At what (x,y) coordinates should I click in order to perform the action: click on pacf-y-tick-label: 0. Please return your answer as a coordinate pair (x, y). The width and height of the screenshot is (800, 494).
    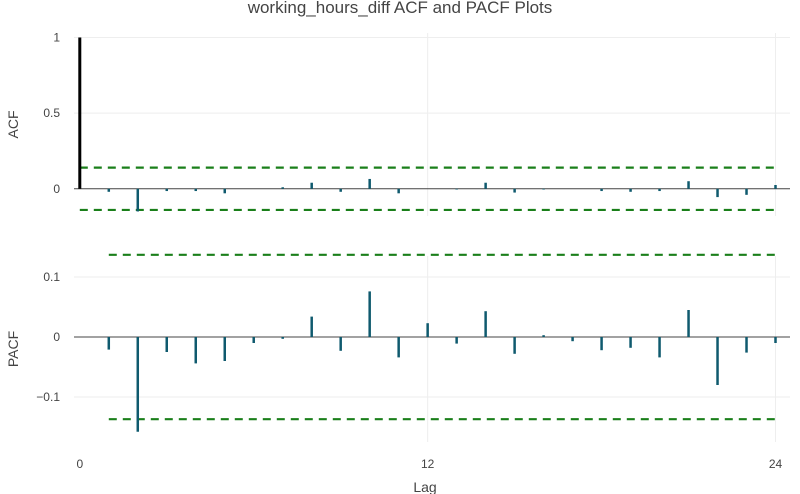
    Looking at the image, I should click on (56, 337).